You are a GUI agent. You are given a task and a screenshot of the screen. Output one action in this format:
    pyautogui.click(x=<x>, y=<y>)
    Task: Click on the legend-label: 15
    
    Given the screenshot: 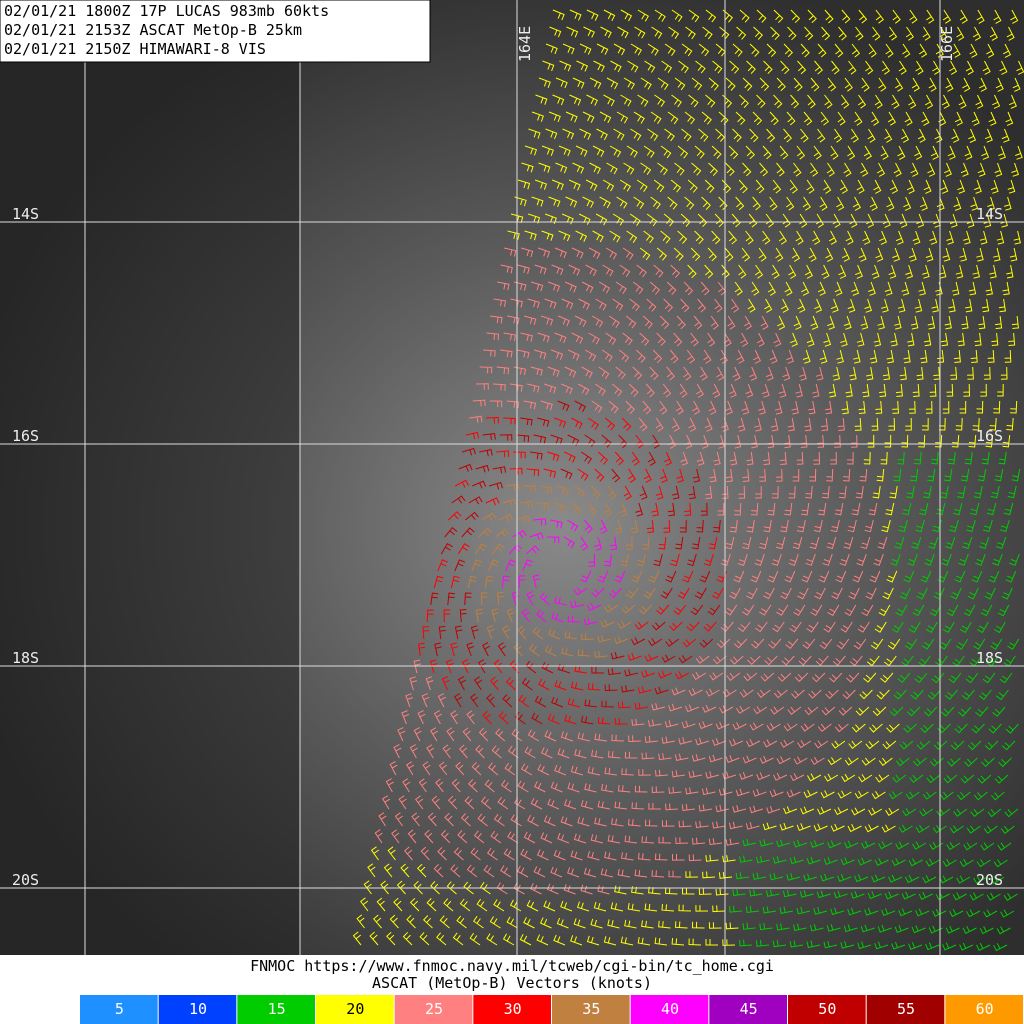 What is the action you would take?
    pyautogui.click(x=277, y=1009)
    